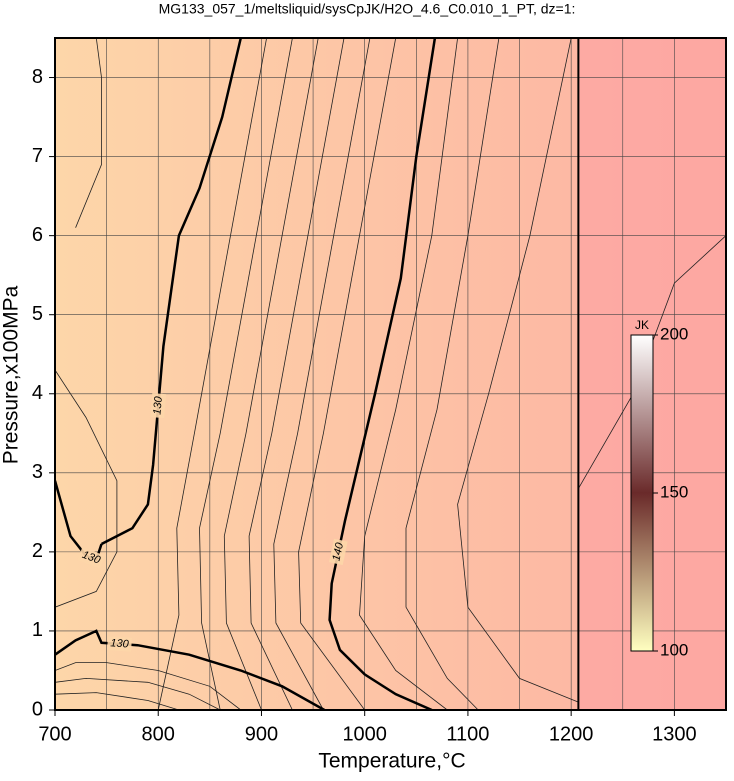 The image size is (734, 781). What do you see at coordinates (642, 325) in the screenshot?
I see `colorbar-label: JK` at bounding box center [642, 325].